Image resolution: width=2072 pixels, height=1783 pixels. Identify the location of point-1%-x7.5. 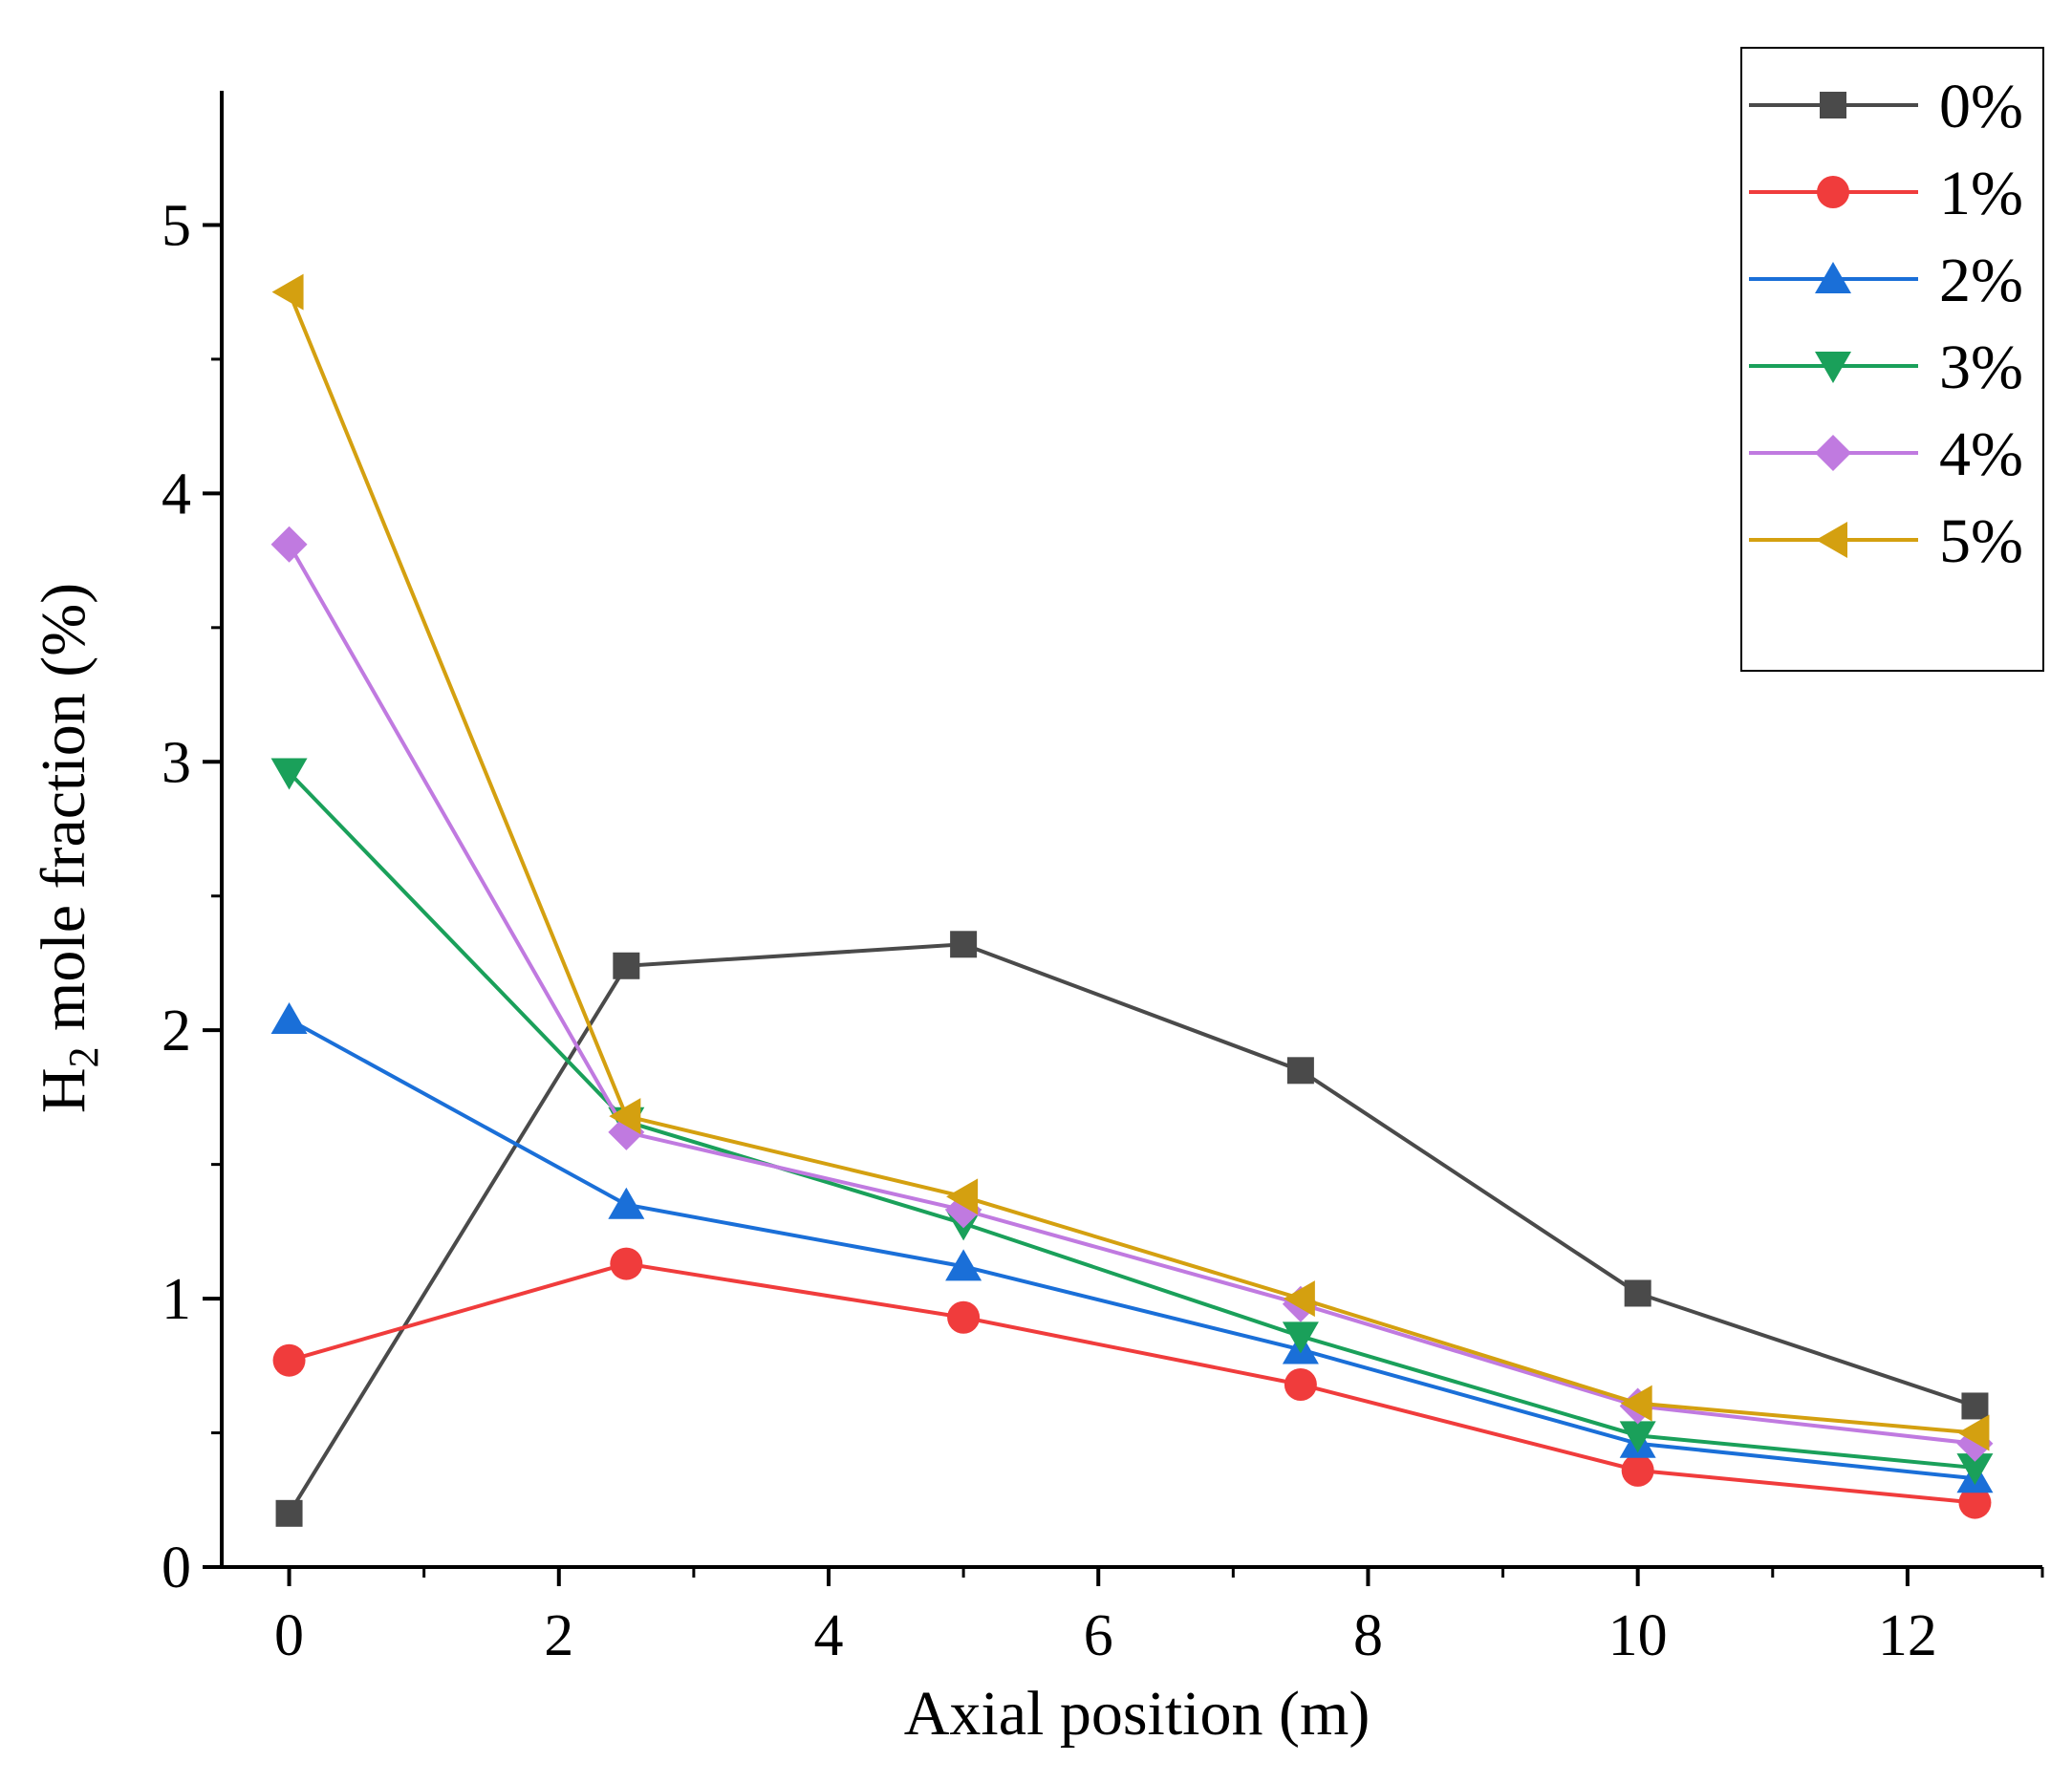
(1300, 1384).